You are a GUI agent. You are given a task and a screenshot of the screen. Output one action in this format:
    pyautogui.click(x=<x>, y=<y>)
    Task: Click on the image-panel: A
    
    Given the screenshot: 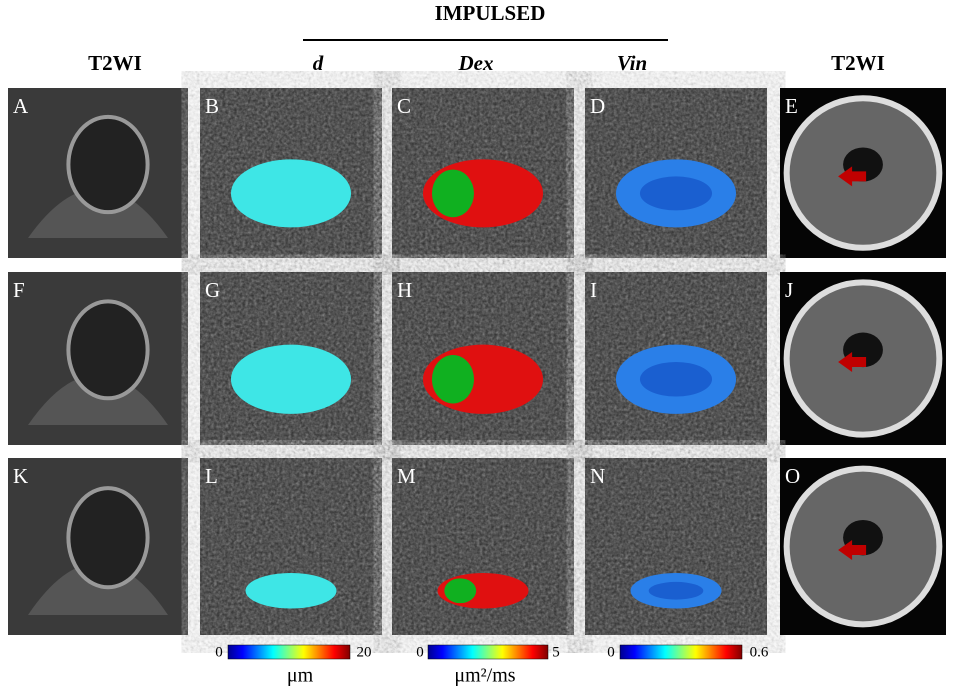 What is the action you would take?
    pyautogui.click(x=98, y=173)
    